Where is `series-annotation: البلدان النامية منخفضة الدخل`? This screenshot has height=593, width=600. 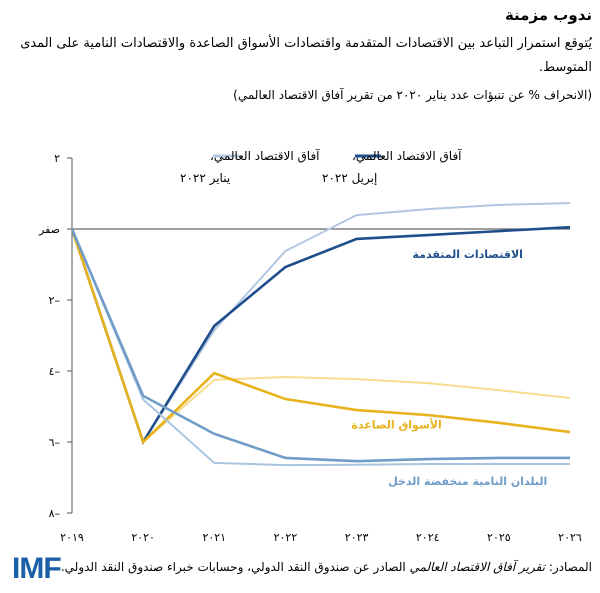
series-annotation: البلدان النامية منخفضة الدخل is located at coordinates (467, 481).